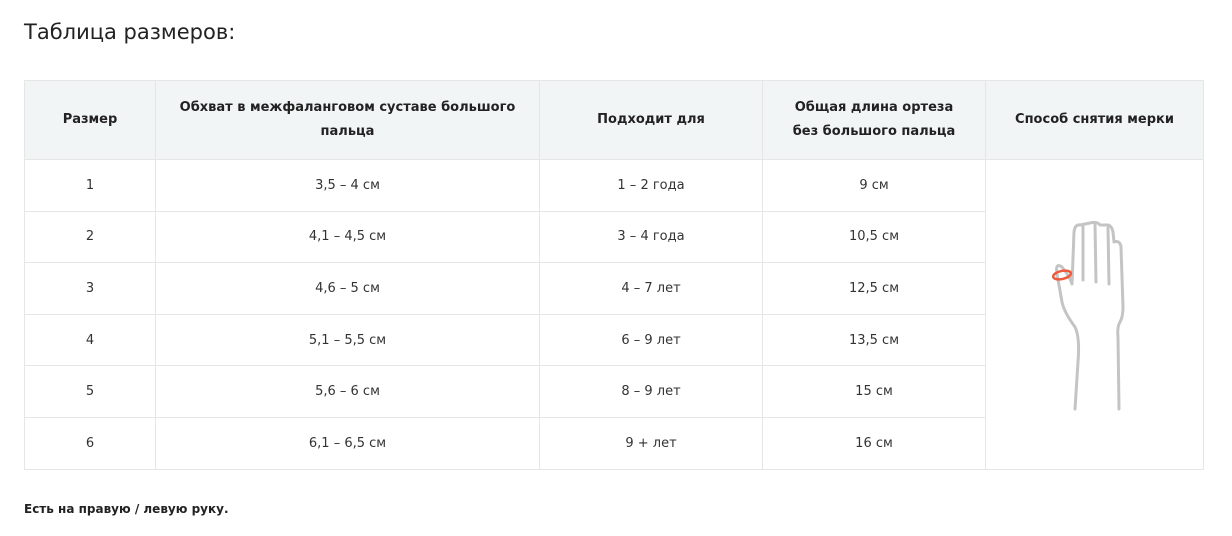 The height and width of the screenshot is (536, 1232). What do you see at coordinates (90, 340) in the screenshot?
I see `table-cell: 4` at bounding box center [90, 340].